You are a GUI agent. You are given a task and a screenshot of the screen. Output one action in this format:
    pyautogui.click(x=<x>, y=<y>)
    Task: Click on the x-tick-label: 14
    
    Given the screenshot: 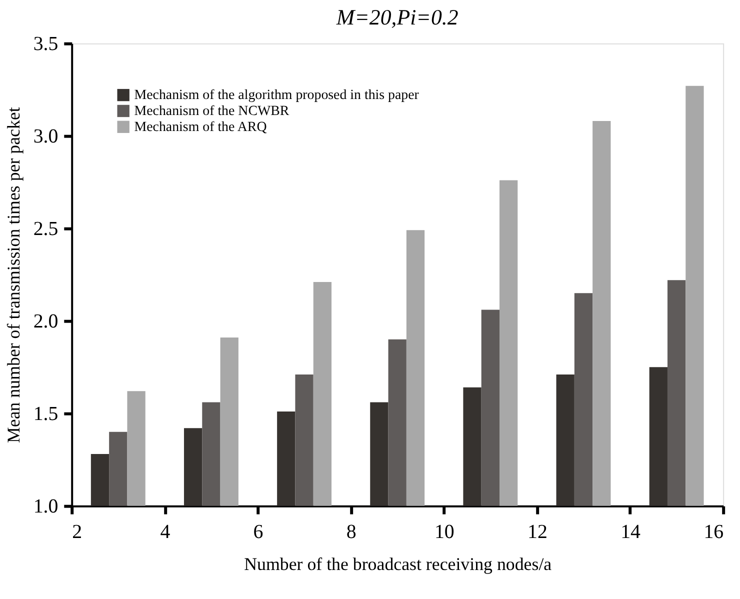 What is the action you would take?
    pyautogui.click(x=630, y=532)
    